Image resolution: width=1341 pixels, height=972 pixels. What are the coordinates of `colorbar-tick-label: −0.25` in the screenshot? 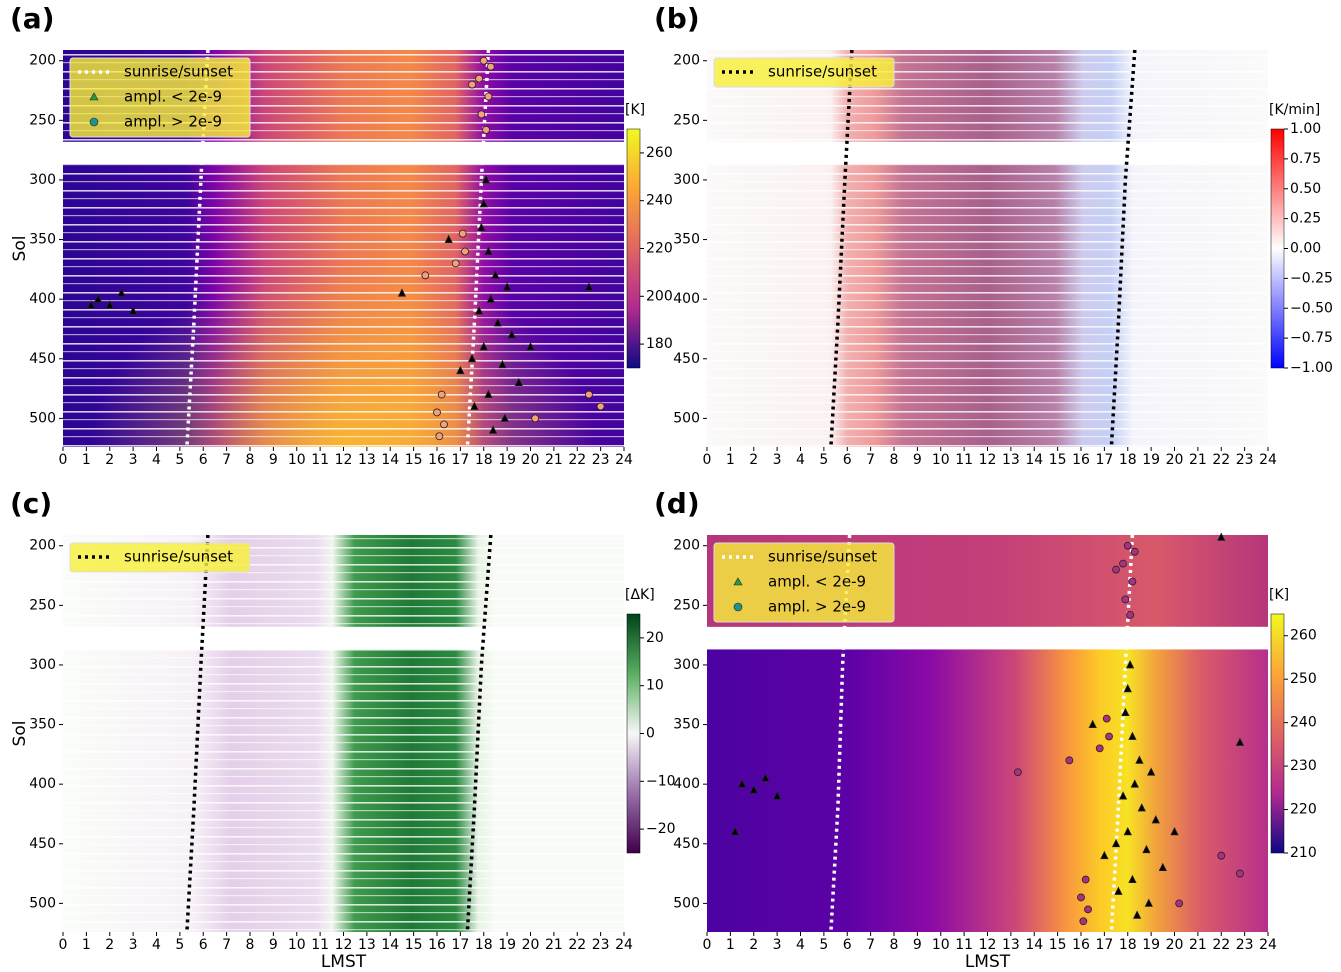 It's located at (1311, 278).